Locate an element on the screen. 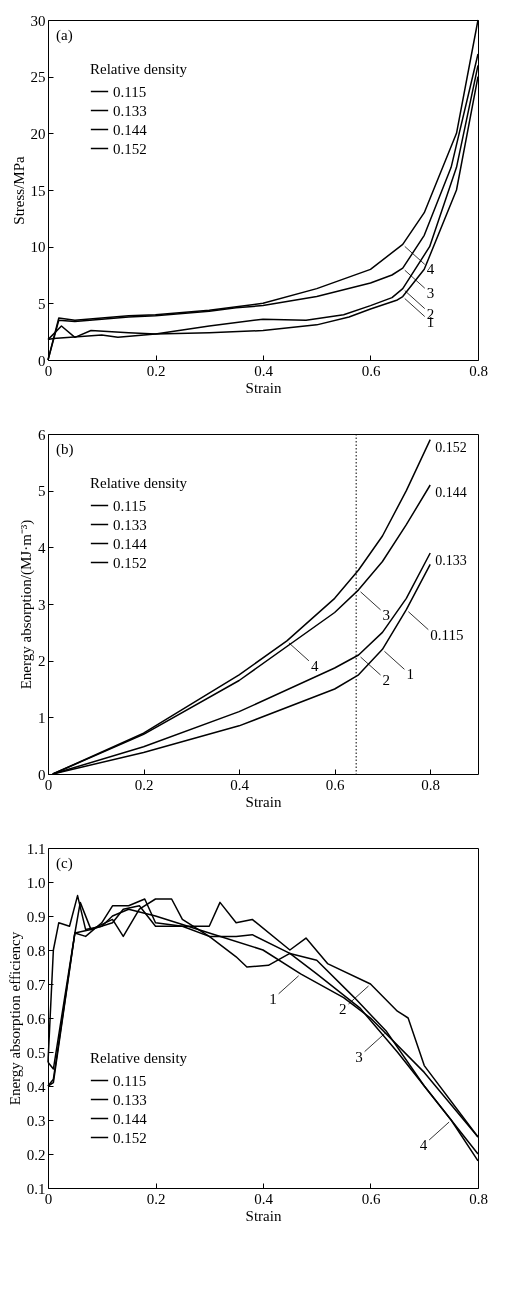 This screenshot has height=1305, width=528. y-tick-label: 1.0 is located at coordinates (36, 882).